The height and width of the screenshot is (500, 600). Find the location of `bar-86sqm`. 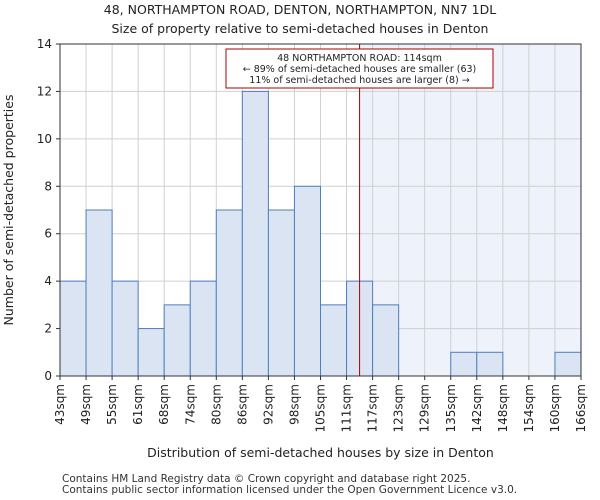

bar-86sqm is located at coordinates (255, 233).